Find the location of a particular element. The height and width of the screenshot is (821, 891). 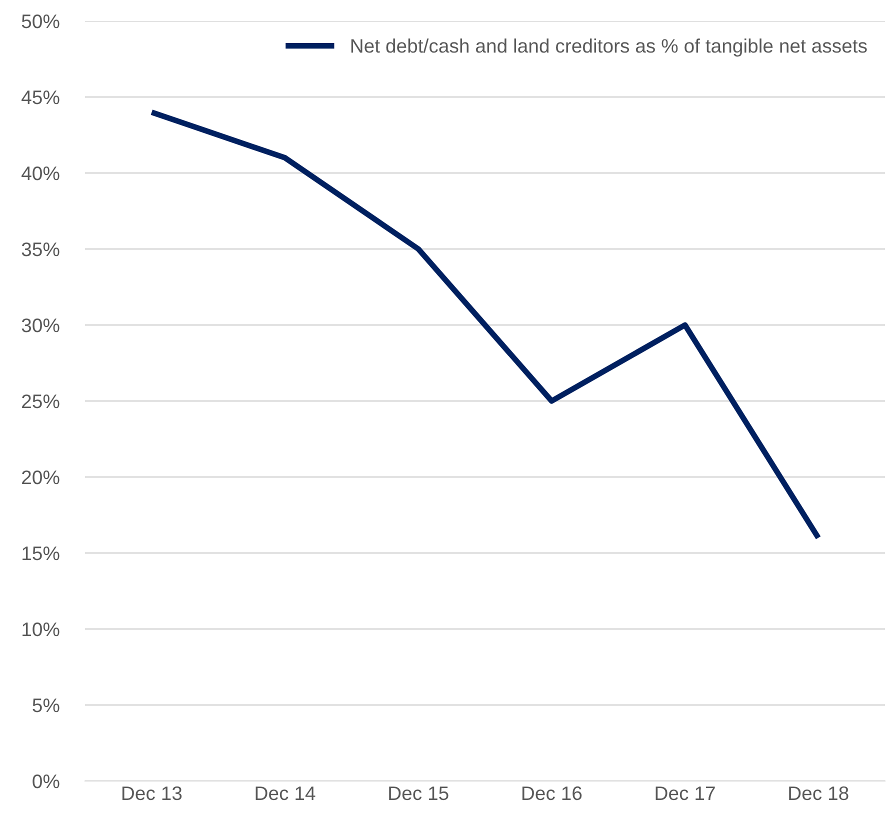

y-tick-label: 15% is located at coordinates (41, 553).